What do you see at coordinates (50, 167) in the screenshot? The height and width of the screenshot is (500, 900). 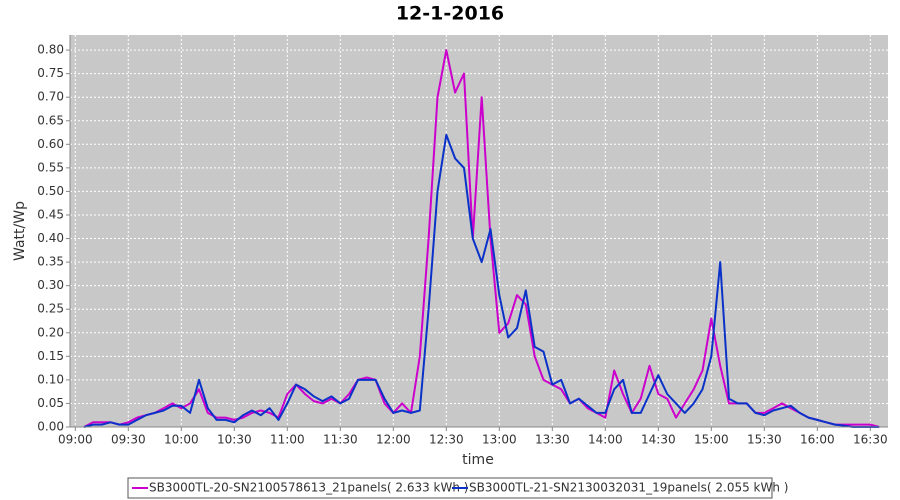 I see `y-tick-label: 0.55` at bounding box center [50, 167].